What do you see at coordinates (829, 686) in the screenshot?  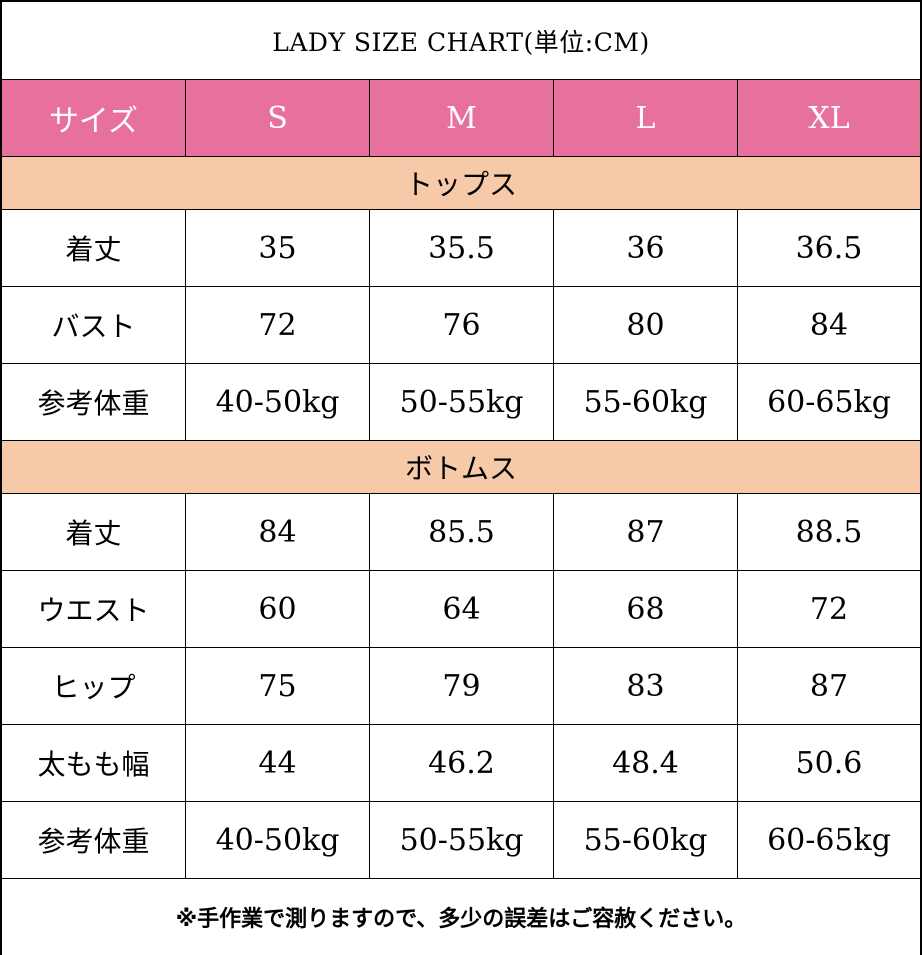 I see `value-xl: 87` at bounding box center [829, 686].